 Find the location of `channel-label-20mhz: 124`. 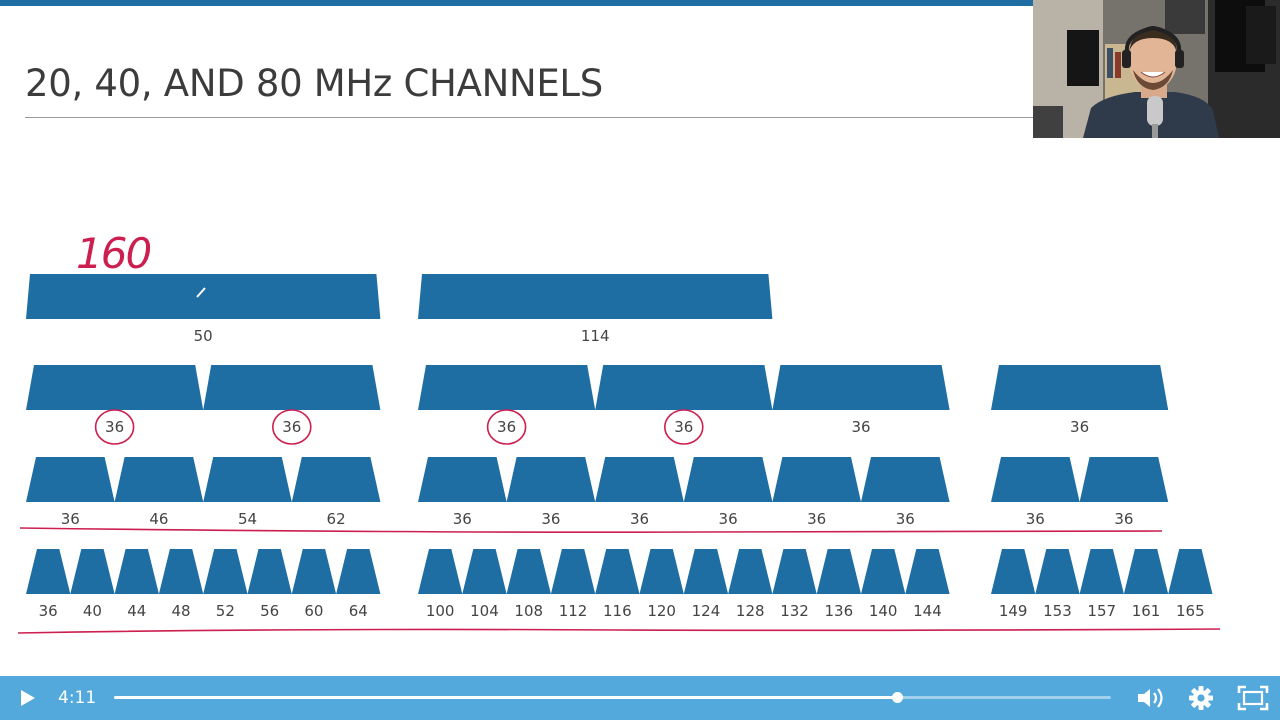

channel-label-20mhz: 124 is located at coordinates (706, 611).